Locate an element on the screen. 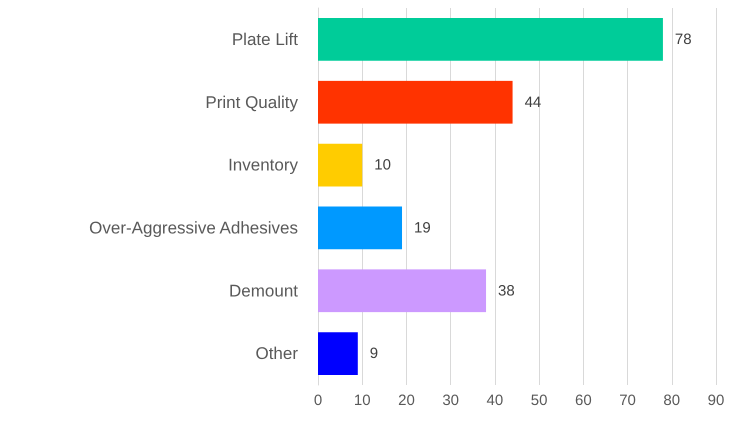  data-label: 10 is located at coordinates (382, 165).